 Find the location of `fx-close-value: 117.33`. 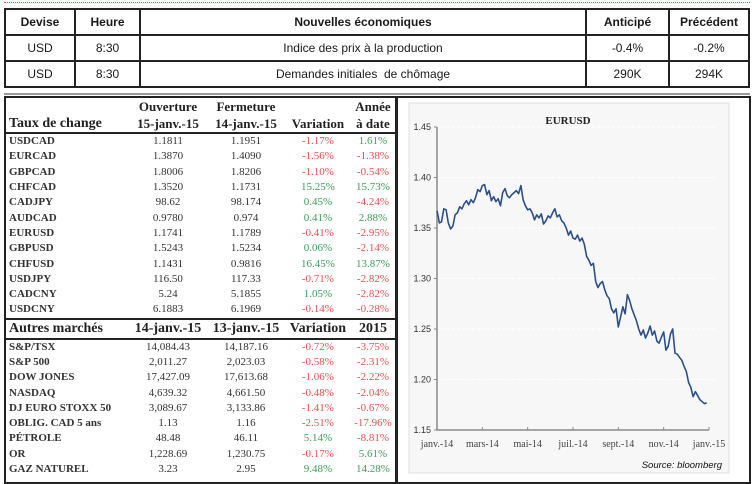

fx-close-value: 117.33 is located at coordinates (246, 278).